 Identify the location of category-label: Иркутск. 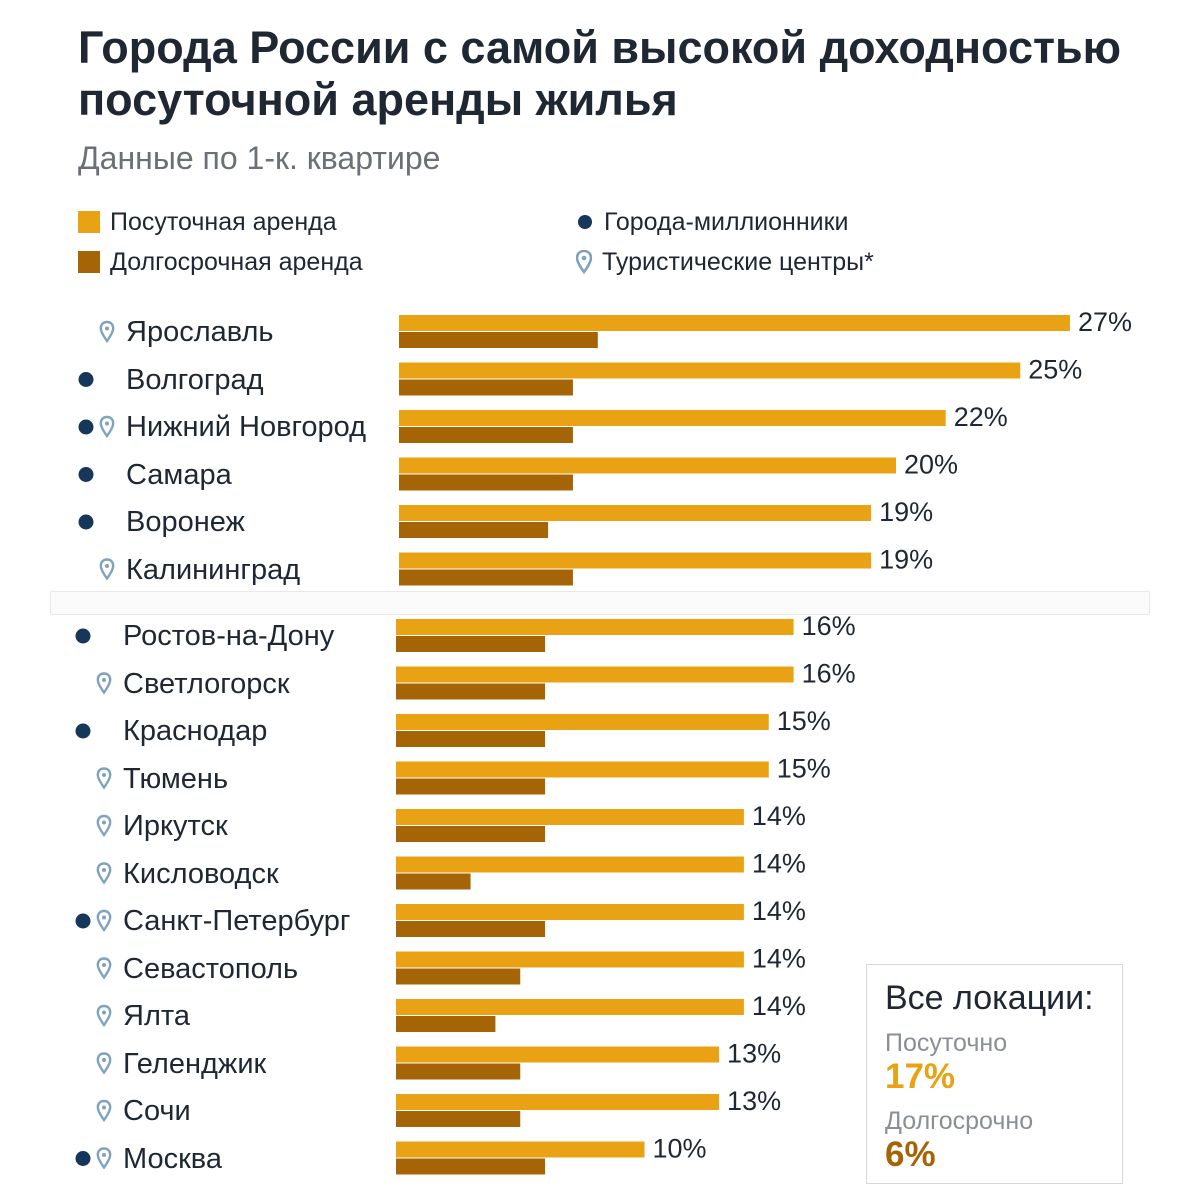
(175, 826).